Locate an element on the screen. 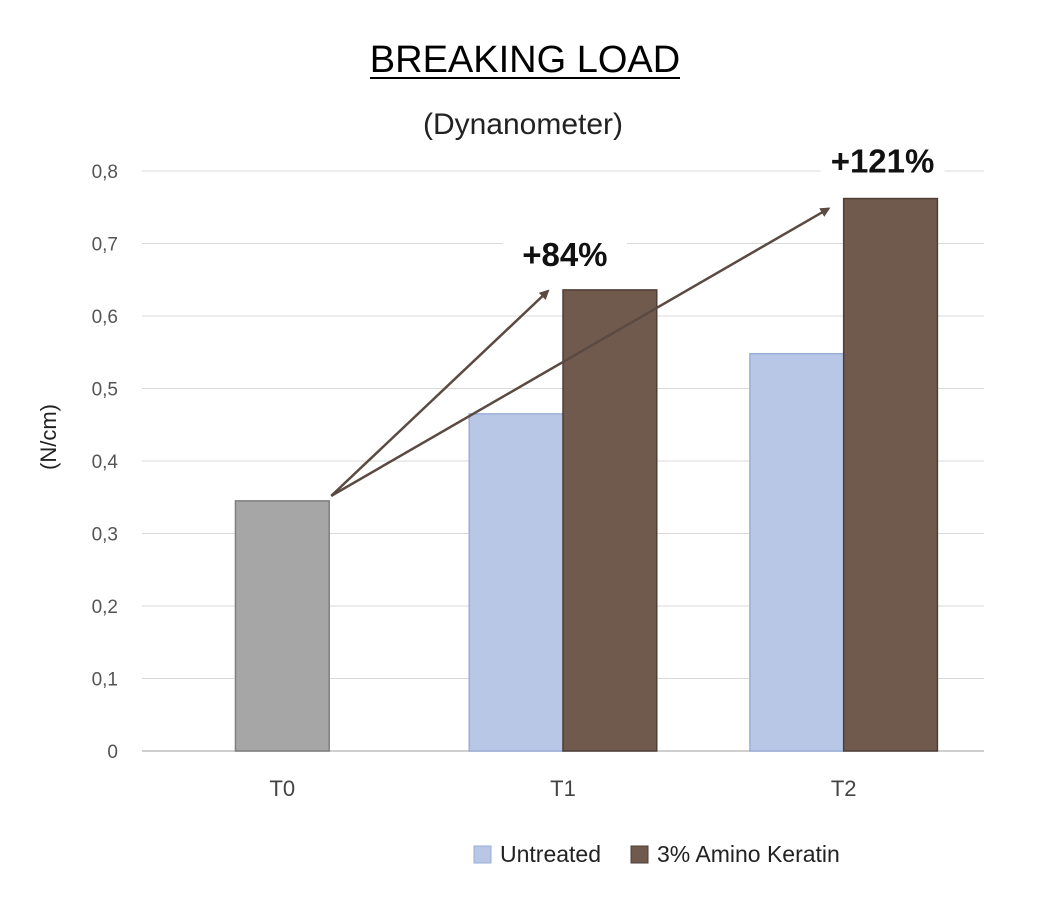 The width and height of the screenshot is (1062, 908). x-tick-label: T0 is located at coordinates (282, 788).